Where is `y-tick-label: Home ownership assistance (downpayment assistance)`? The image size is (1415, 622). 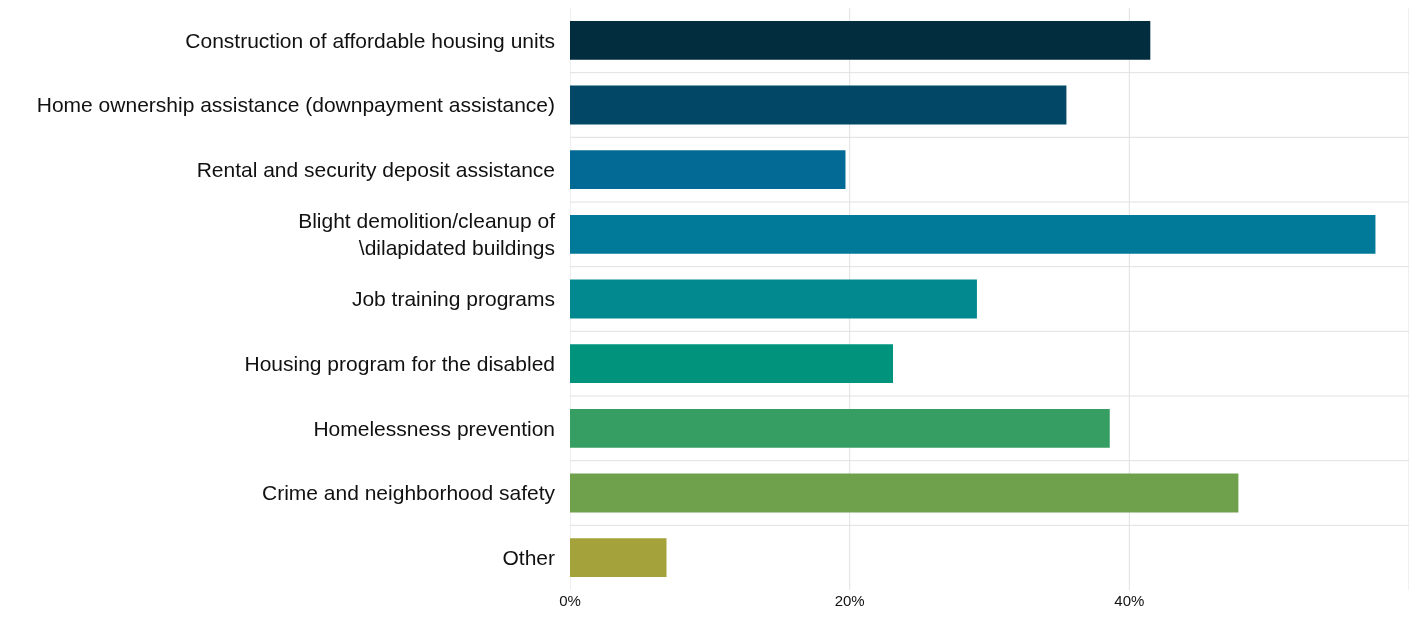 y-tick-label: Home ownership assistance (downpayment assistance) is located at coordinates (295, 105).